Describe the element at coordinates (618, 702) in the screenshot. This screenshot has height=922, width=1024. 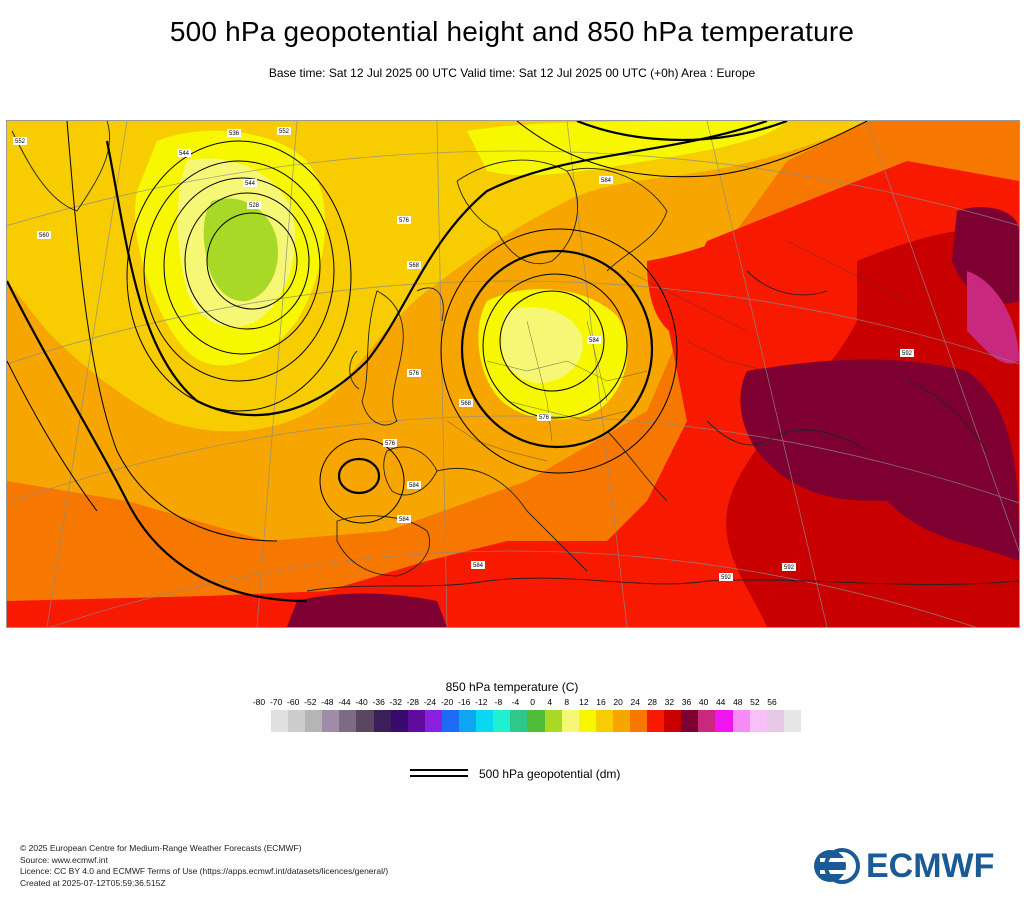
I see `colorbar-tick-label: 20` at that location.